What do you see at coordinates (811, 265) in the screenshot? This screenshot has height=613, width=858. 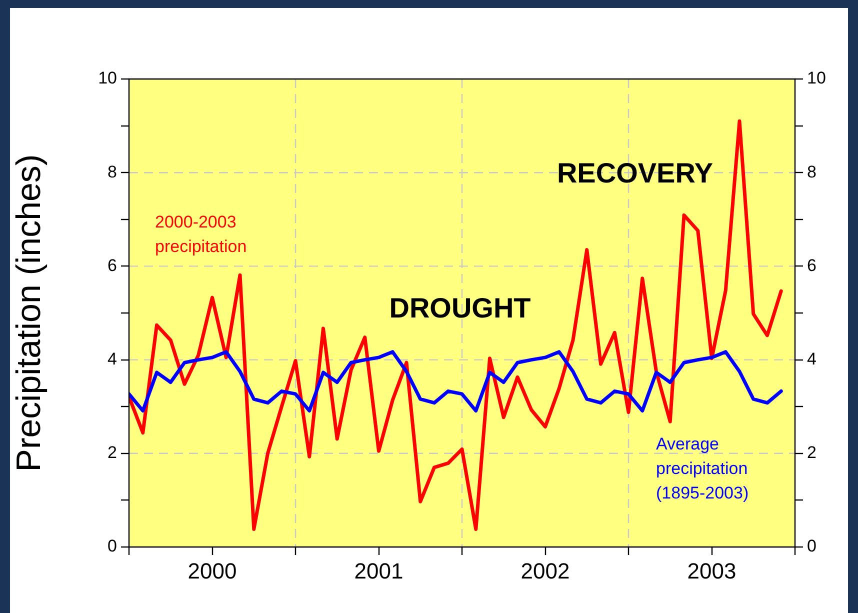 I see `y2-tick-label: 6` at bounding box center [811, 265].